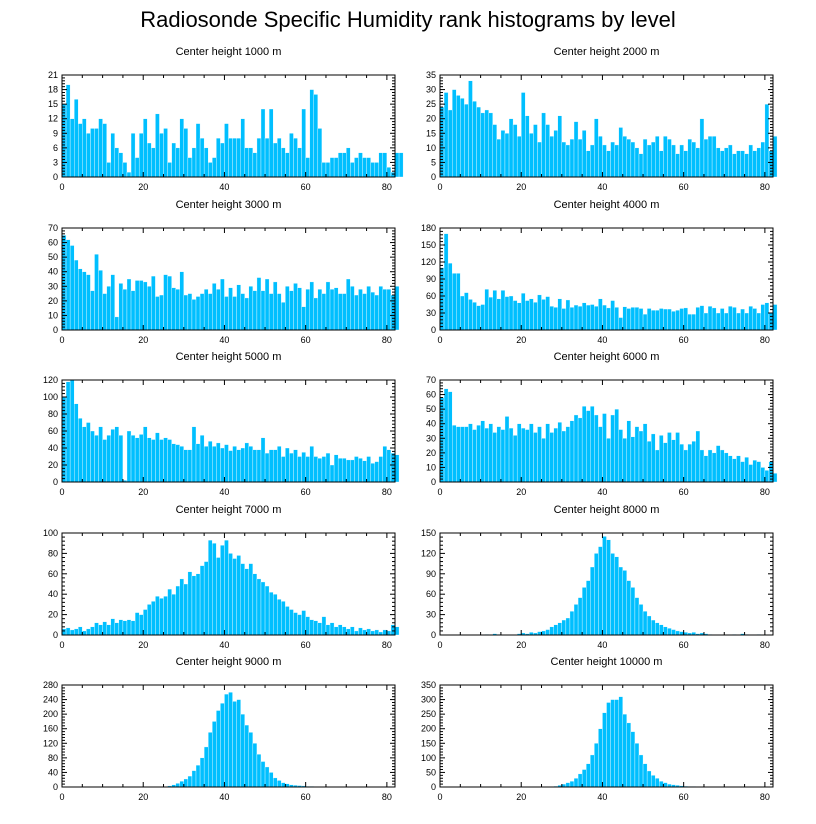 This screenshot has width=816, height=824. Describe the element at coordinates (597, 741) in the screenshot. I see `histogram-plot: 0 20 40 60 80 0 50 100 150 200 250 300 350` at that location.